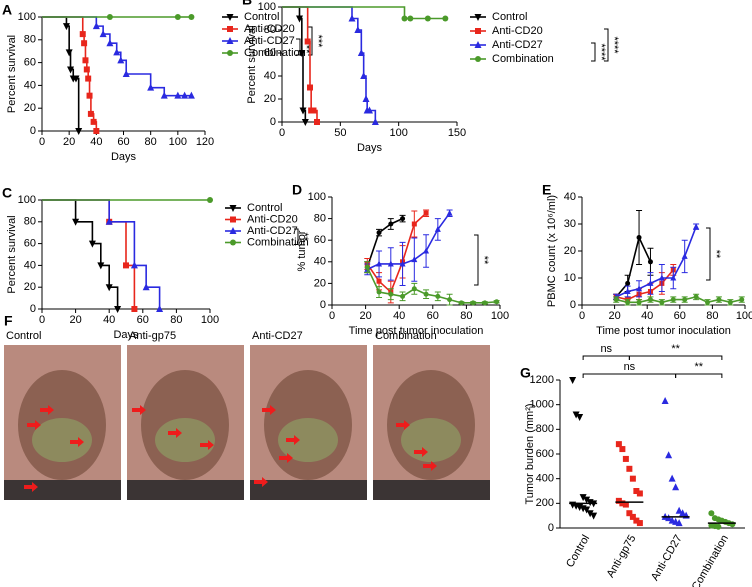  What do you see at coordinates (710, 560) in the screenshot?
I see `x-tick-label: Combination` at bounding box center [710, 560].